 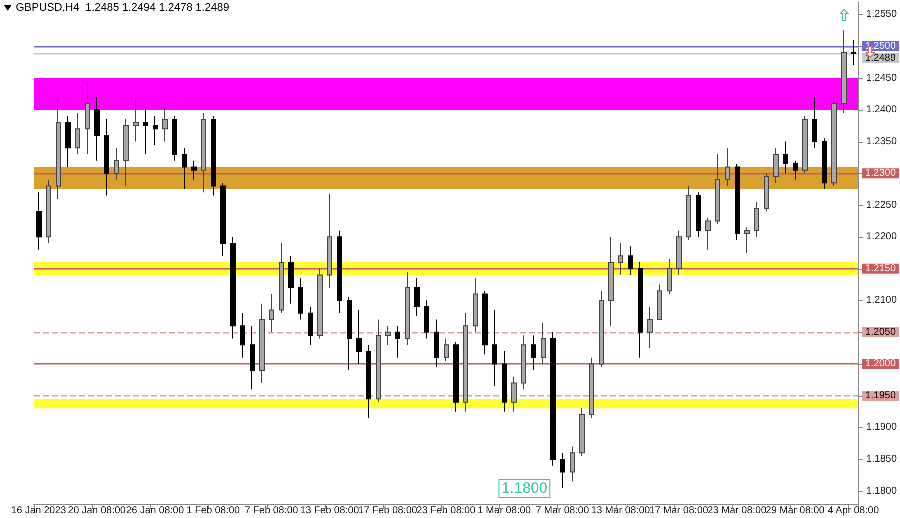 What do you see at coordinates (882, 428) in the screenshot?
I see `y-tick-label: 1.1900` at bounding box center [882, 428].